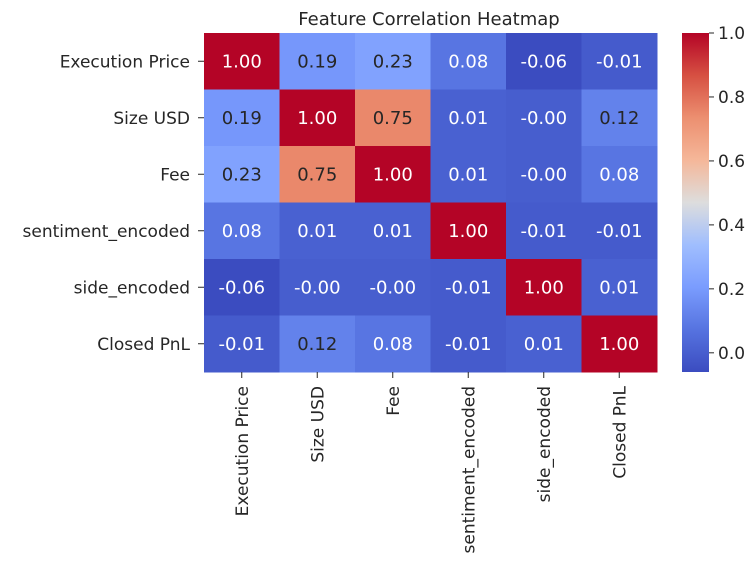  I want to click on heatmap-cell-closed-pnl-execution-price, so click(242, 344).